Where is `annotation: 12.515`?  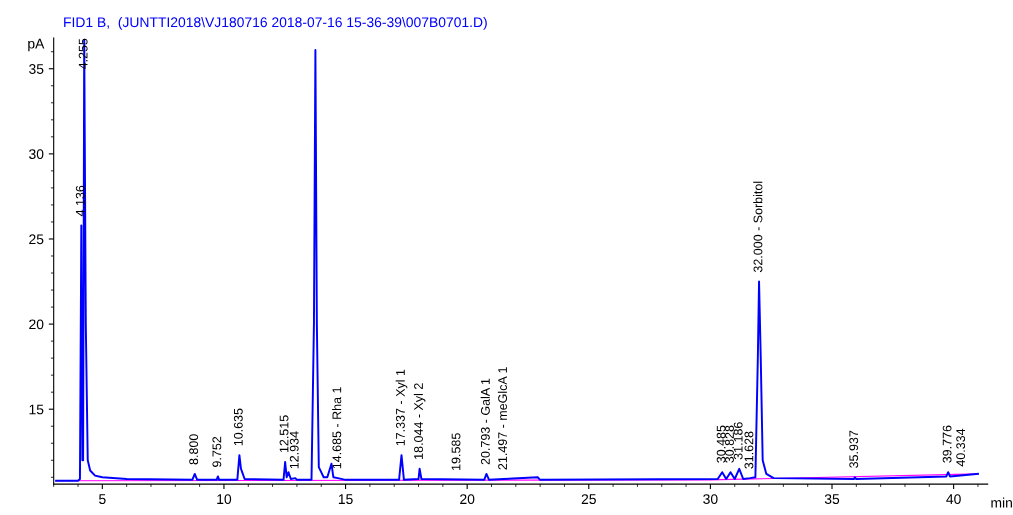 annotation: 12.515 is located at coordinates (284, 434).